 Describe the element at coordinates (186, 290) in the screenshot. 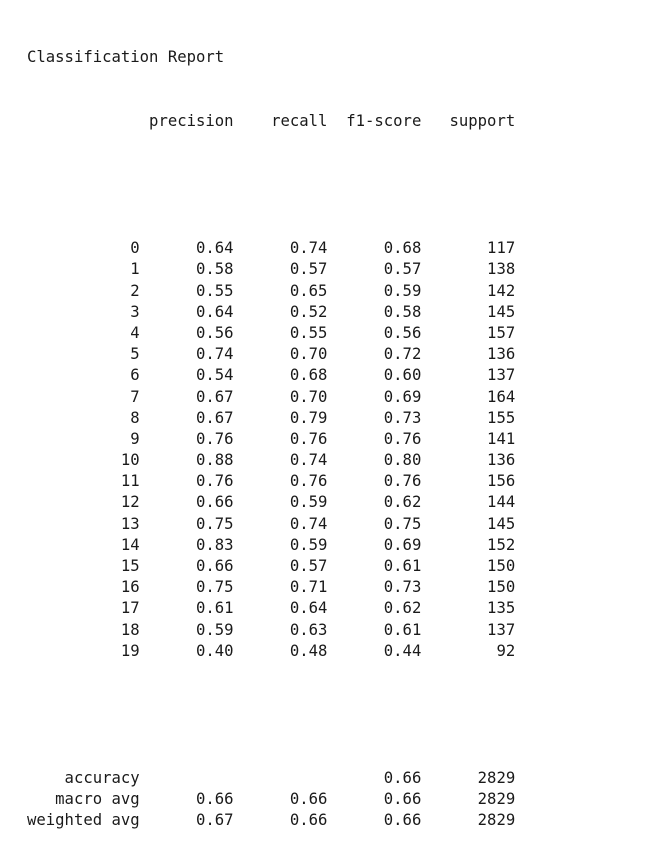

I see `cell-precision: 0.55` at that location.